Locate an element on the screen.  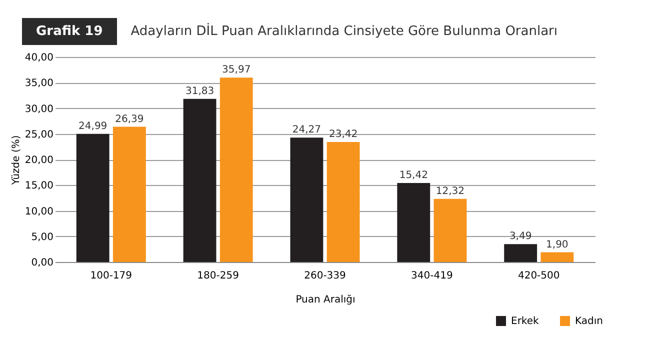
x-tick-label: 180-259 is located at coordinates (218, 276).